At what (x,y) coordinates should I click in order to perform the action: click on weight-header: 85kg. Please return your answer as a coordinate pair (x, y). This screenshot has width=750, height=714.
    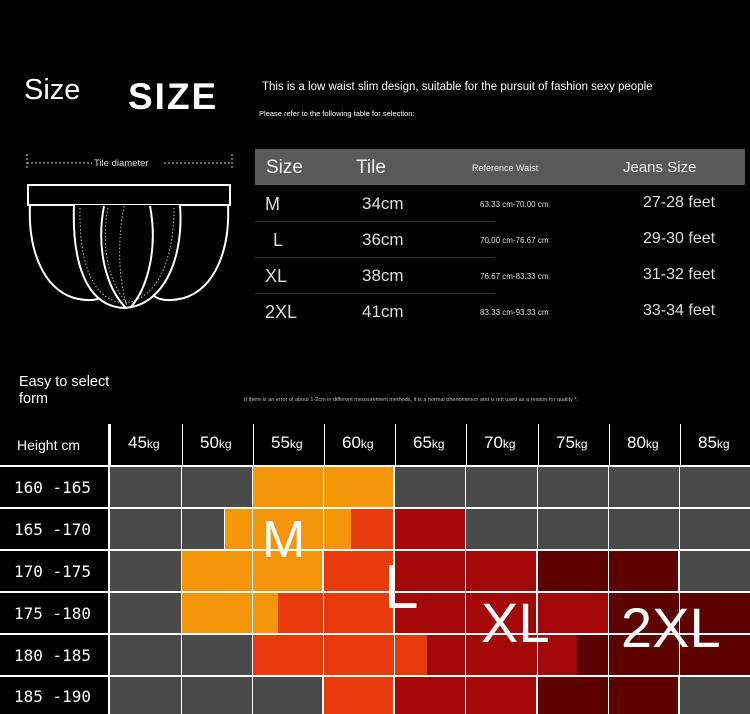
    Looking at the image, I should click on (715, 444).